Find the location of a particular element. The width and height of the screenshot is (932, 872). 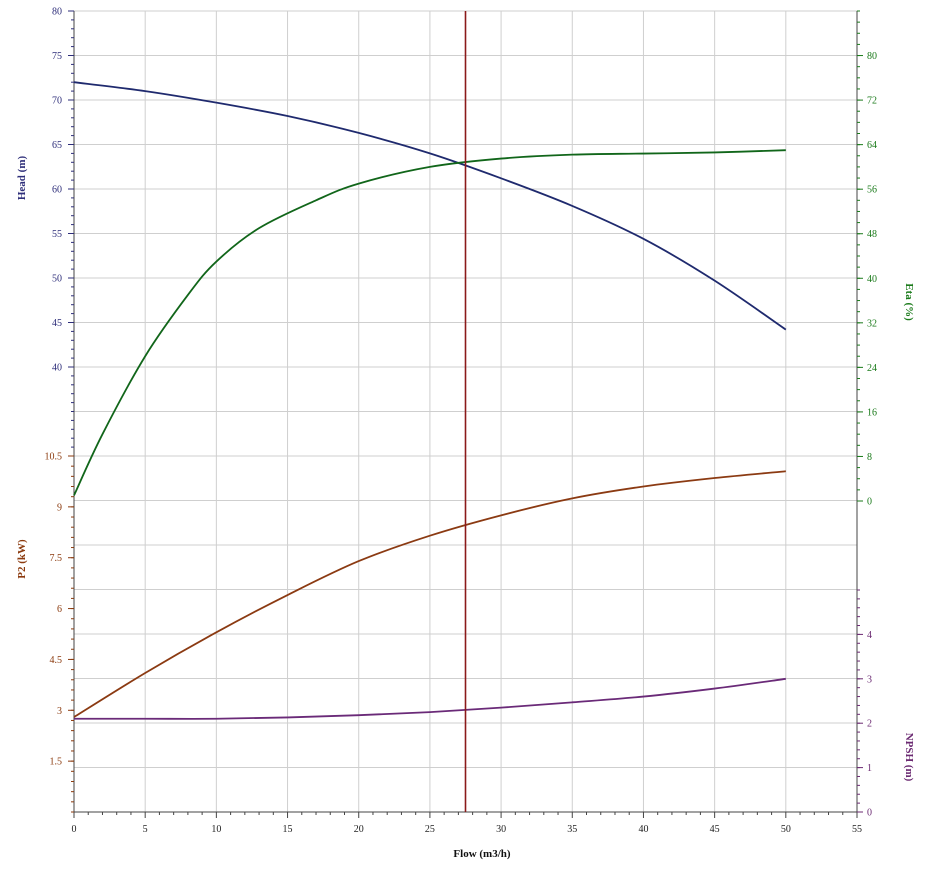

eta-tick-label: 40 is located at coordinates (872, 279).